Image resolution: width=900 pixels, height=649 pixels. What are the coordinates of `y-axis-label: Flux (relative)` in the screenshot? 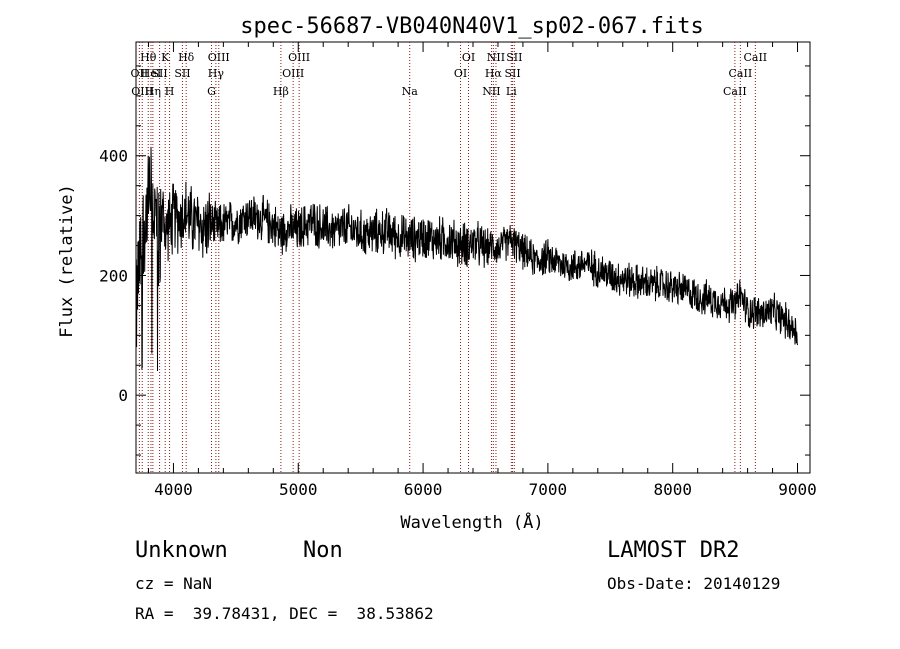 It's located at (67, 261).